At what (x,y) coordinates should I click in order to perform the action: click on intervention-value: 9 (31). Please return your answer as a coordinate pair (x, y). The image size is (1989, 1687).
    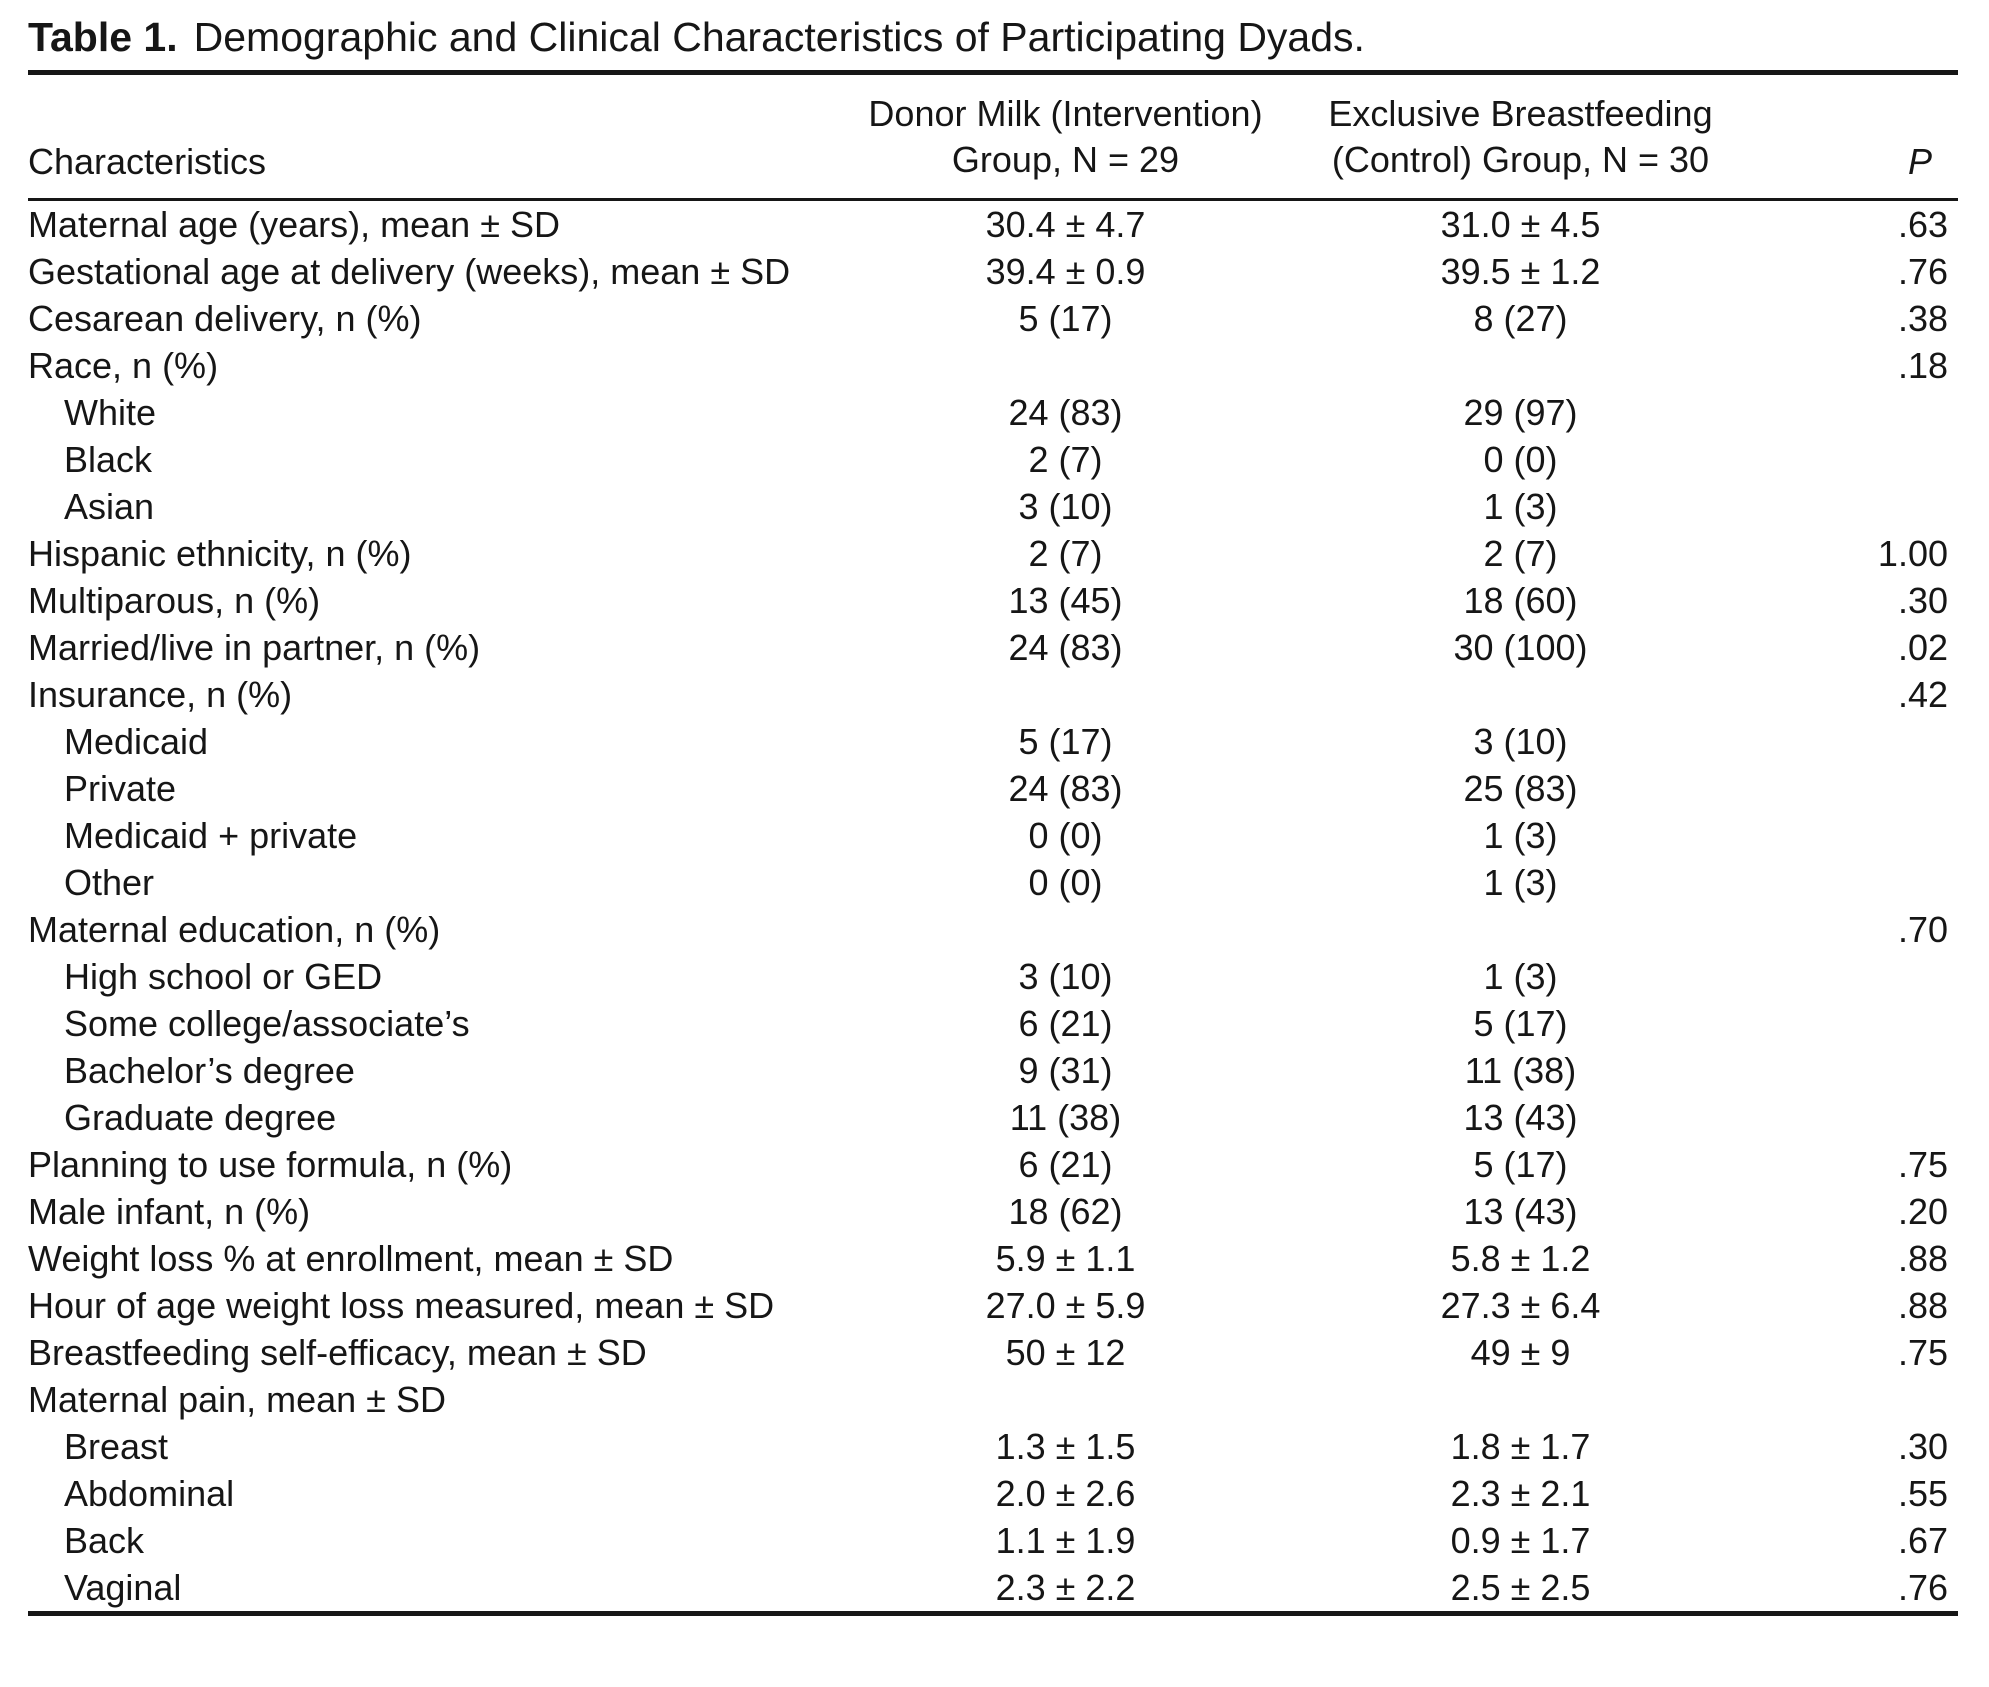
    Looking at the image, I should click on (1065, 1070).